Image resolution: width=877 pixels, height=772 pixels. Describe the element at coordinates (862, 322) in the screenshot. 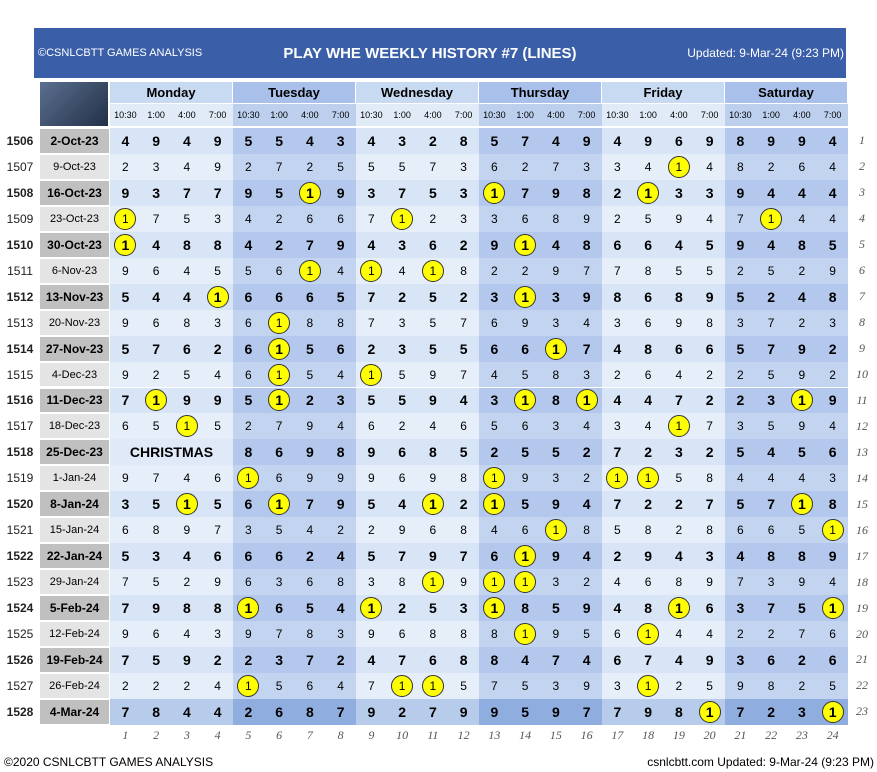

I see `row-index: 8` at that location.